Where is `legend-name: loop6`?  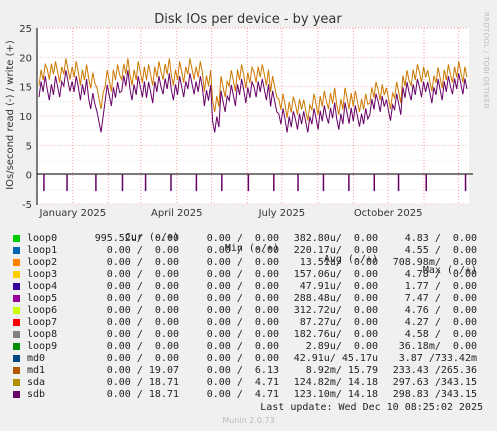 legend-name: loop6 is located at coordinates (42, 310).